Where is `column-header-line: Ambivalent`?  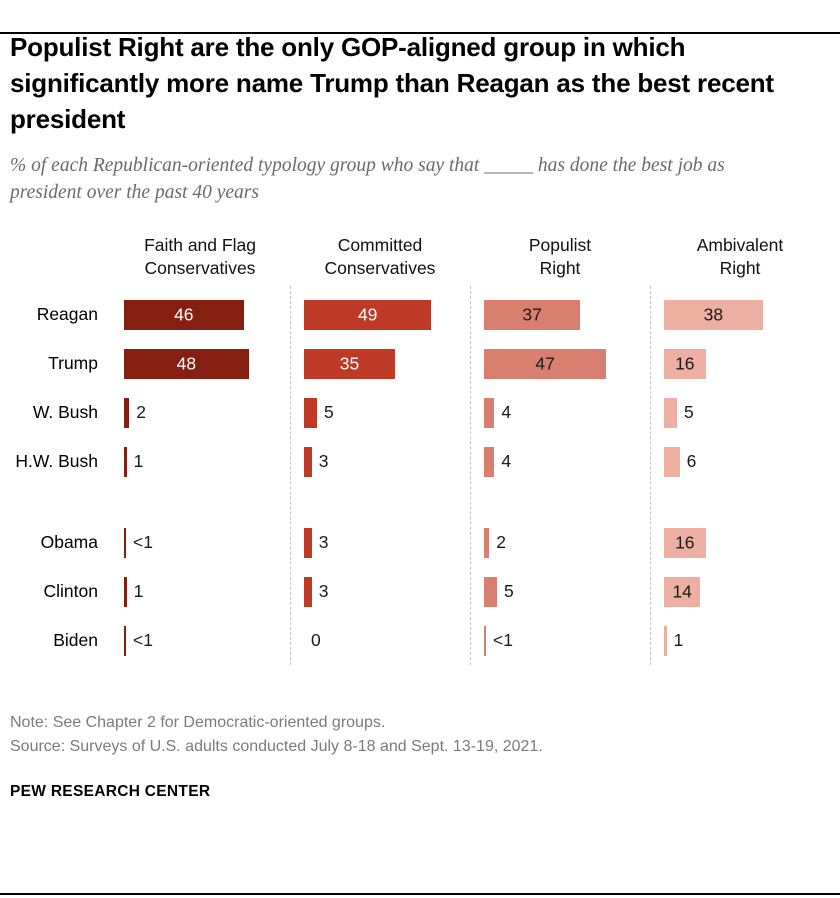
column-header-line: Ambivalent is located at coordinates (740, 245).